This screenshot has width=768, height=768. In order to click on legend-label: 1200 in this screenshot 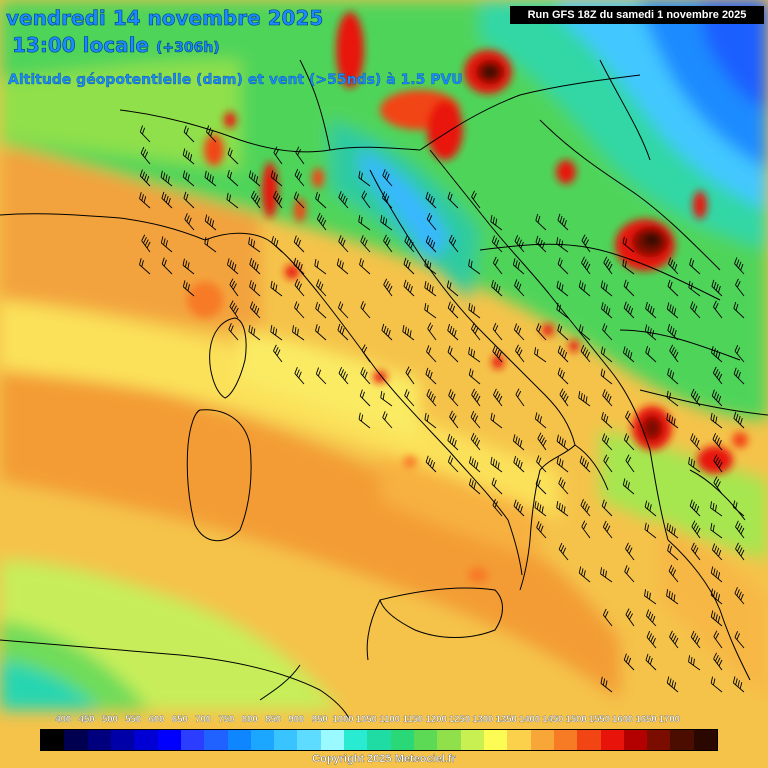, I will do `click(436, 719)`.